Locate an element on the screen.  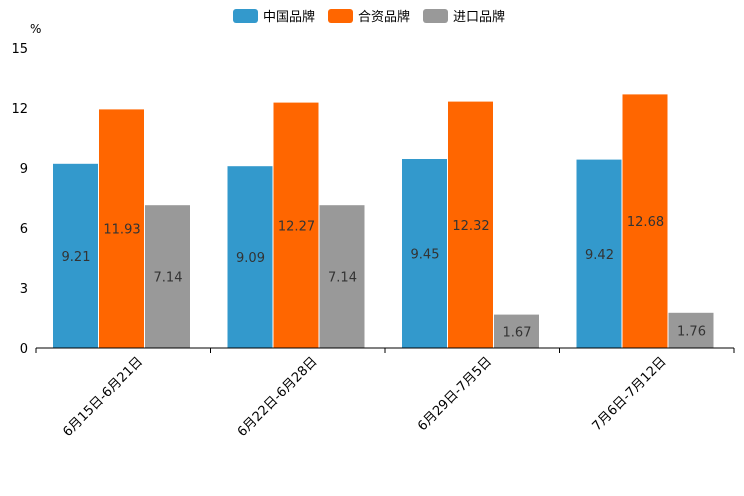
data-label: 9.42 is located at coordinates (599, 255).